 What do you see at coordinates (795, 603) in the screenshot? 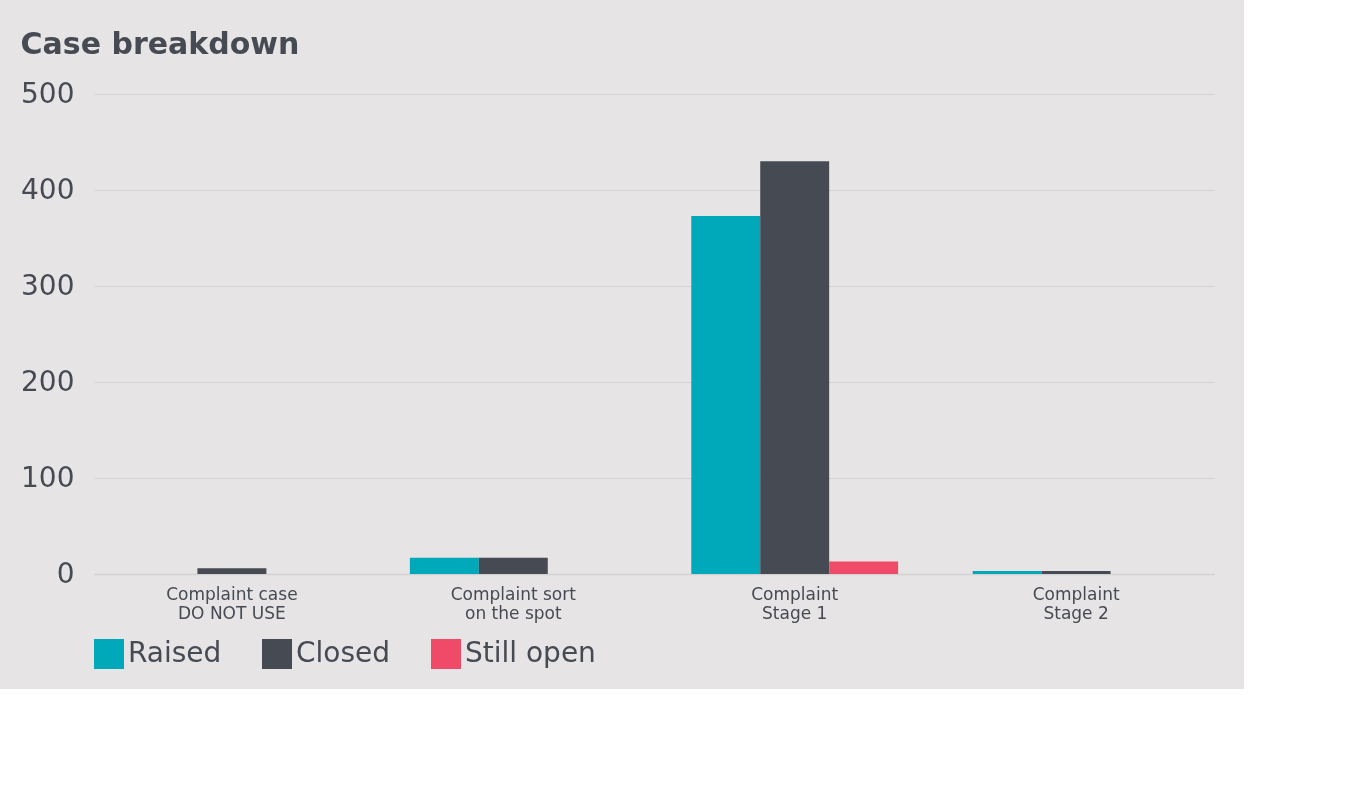
I see `x-tick-label: Complaint Stage 1` at bounding box center [795, 603].